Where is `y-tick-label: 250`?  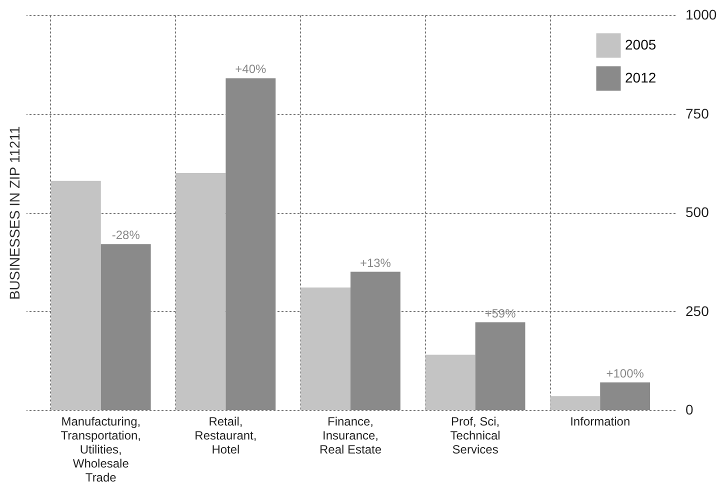
y-tick-label: 250 is located at coordinates (698, 310).